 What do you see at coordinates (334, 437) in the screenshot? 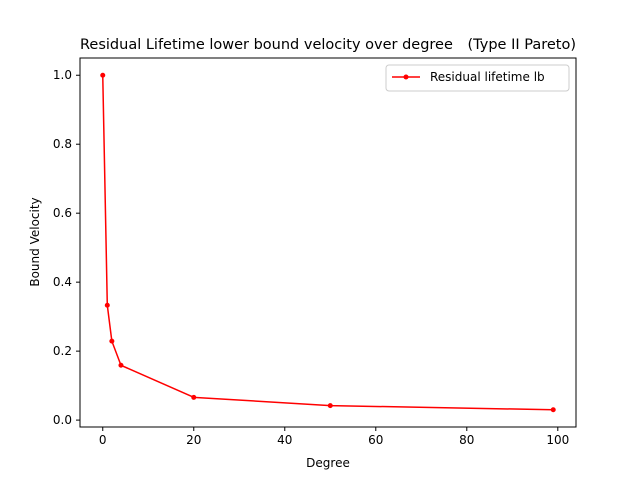
I see `x-axis-ticks: 0 20 40 60 80 100` at bounding box center [334, 437].